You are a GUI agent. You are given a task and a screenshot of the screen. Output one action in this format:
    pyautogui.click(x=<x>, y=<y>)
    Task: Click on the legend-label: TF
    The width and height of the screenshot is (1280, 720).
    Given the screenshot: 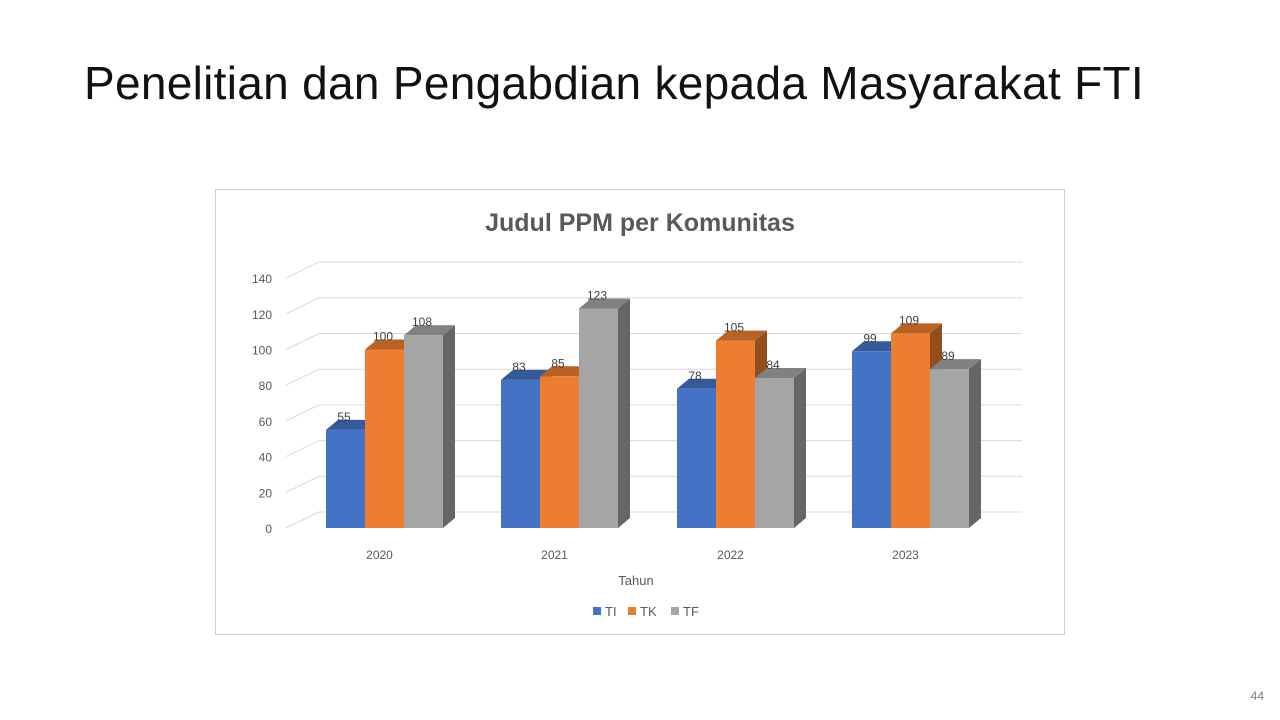 What is the action you would take?
    pyautogui.click(x=691, y=611)
    